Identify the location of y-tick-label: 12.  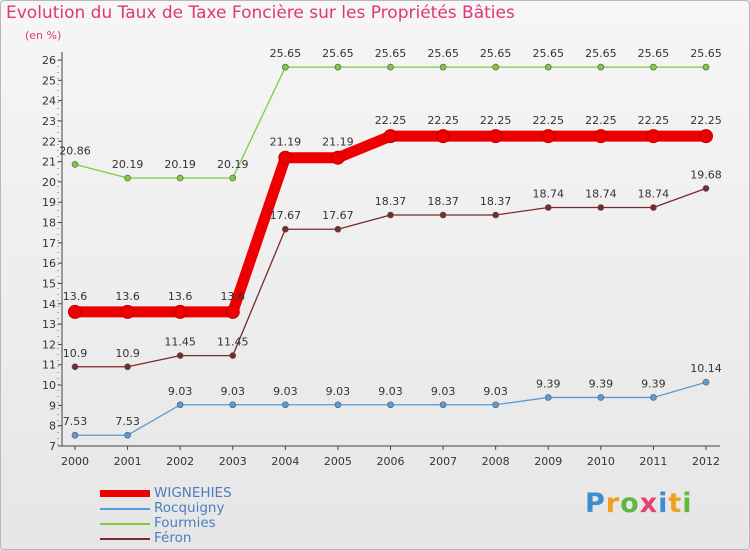
(49, 344).